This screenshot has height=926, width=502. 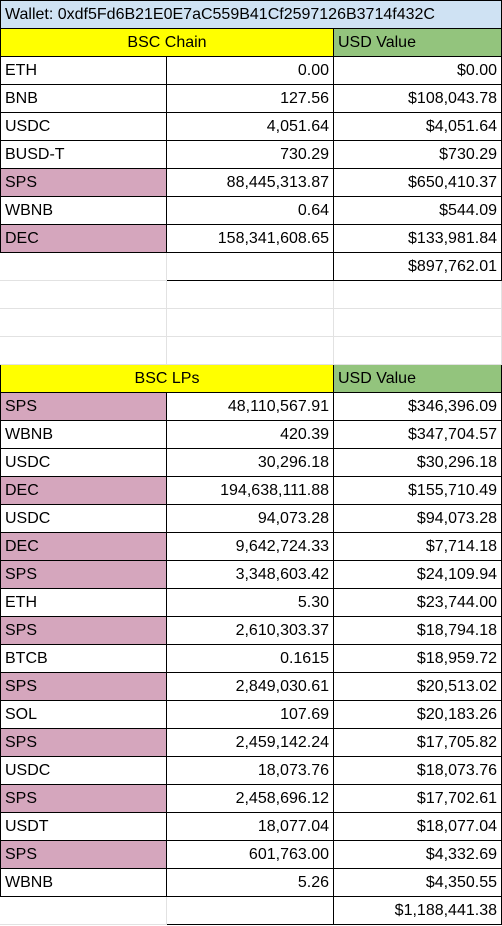 I want to click on token-cell: BTCB, so click(x=83, y=659).